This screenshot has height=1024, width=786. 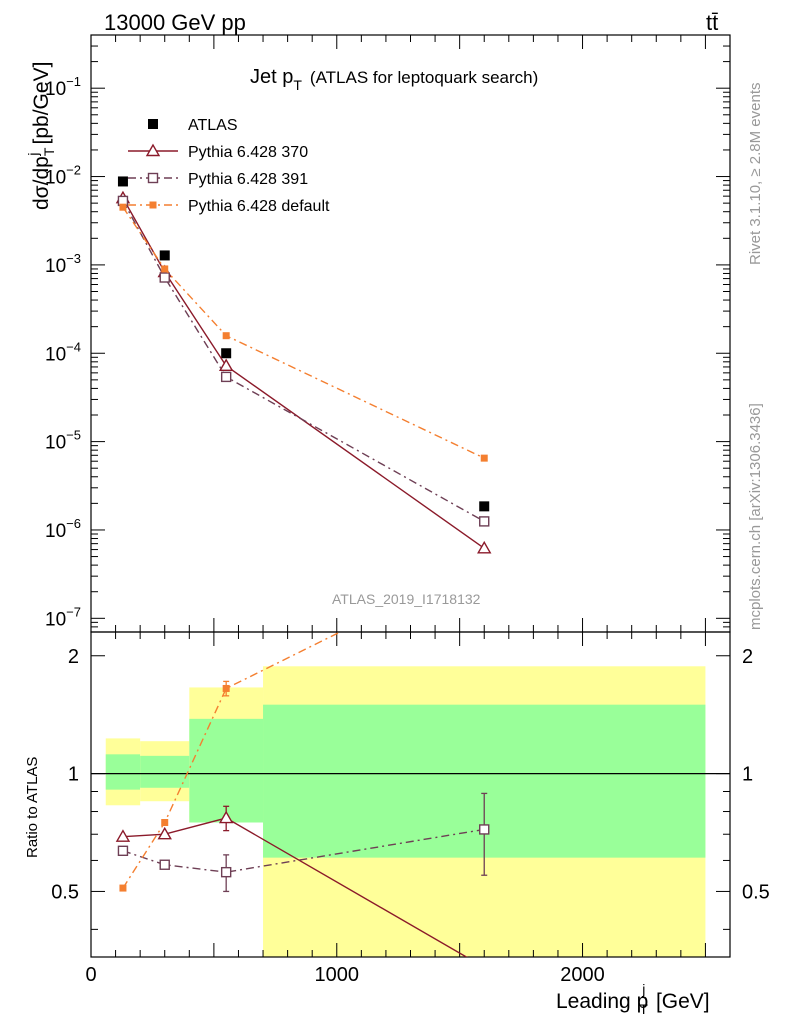 I want to click on y-tick-label: 10⁻², so click(x=63, y=176).